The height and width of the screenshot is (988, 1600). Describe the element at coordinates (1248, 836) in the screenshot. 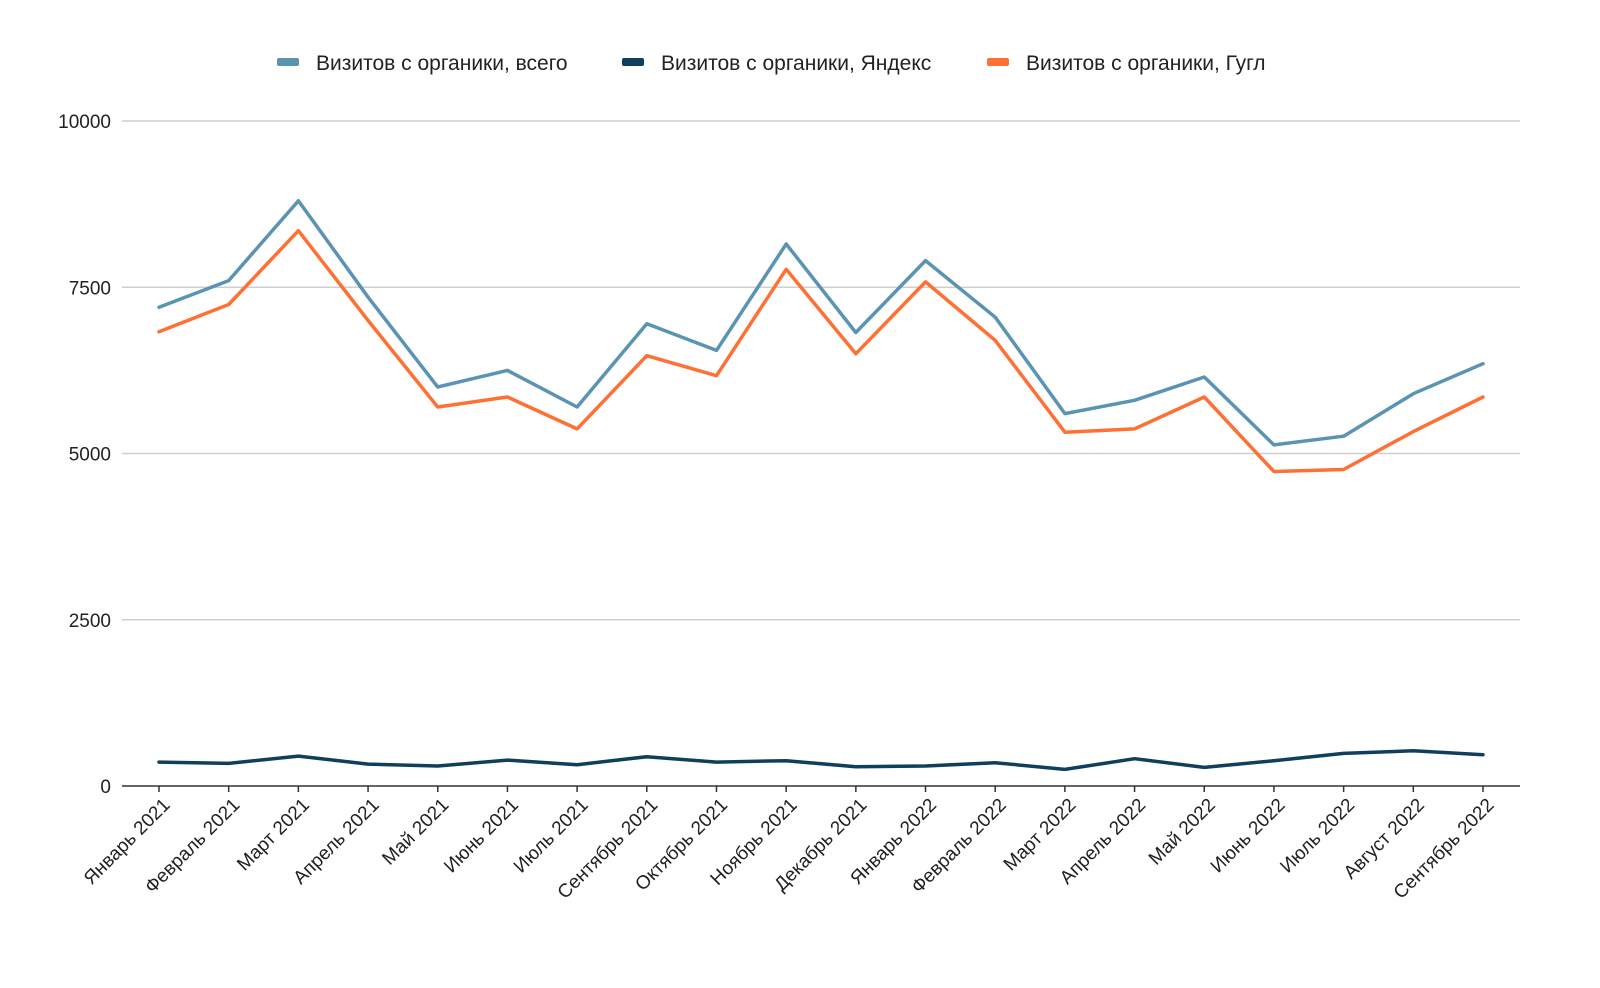

I see `x-tick-label: Июнь 2022` at that location.